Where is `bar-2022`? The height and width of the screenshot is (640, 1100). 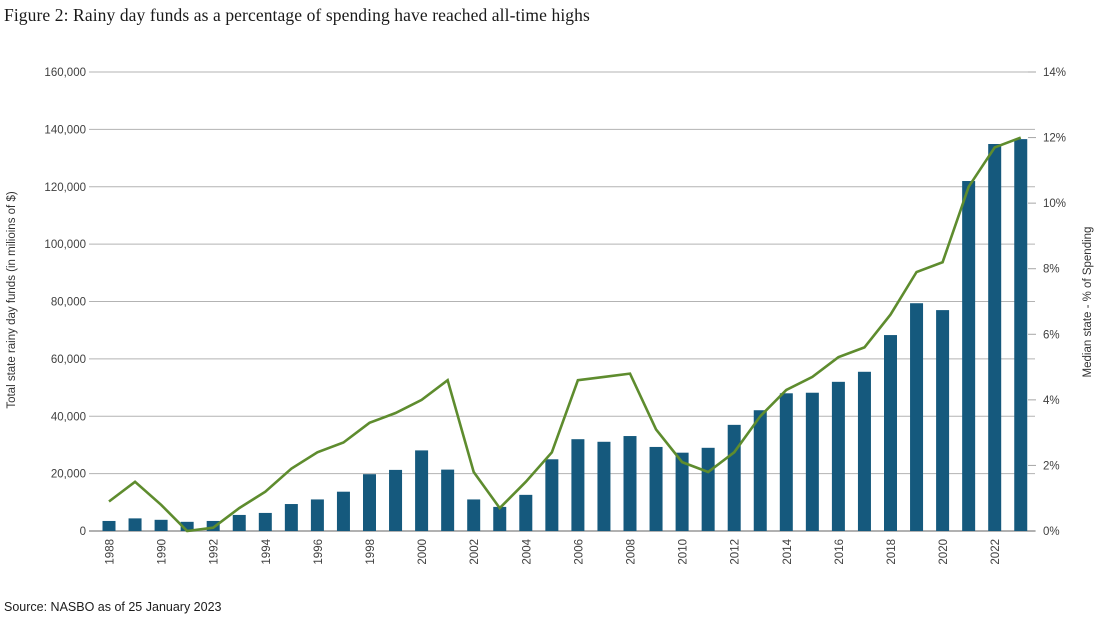 bar-2022 is located at coordinates (995, 338).